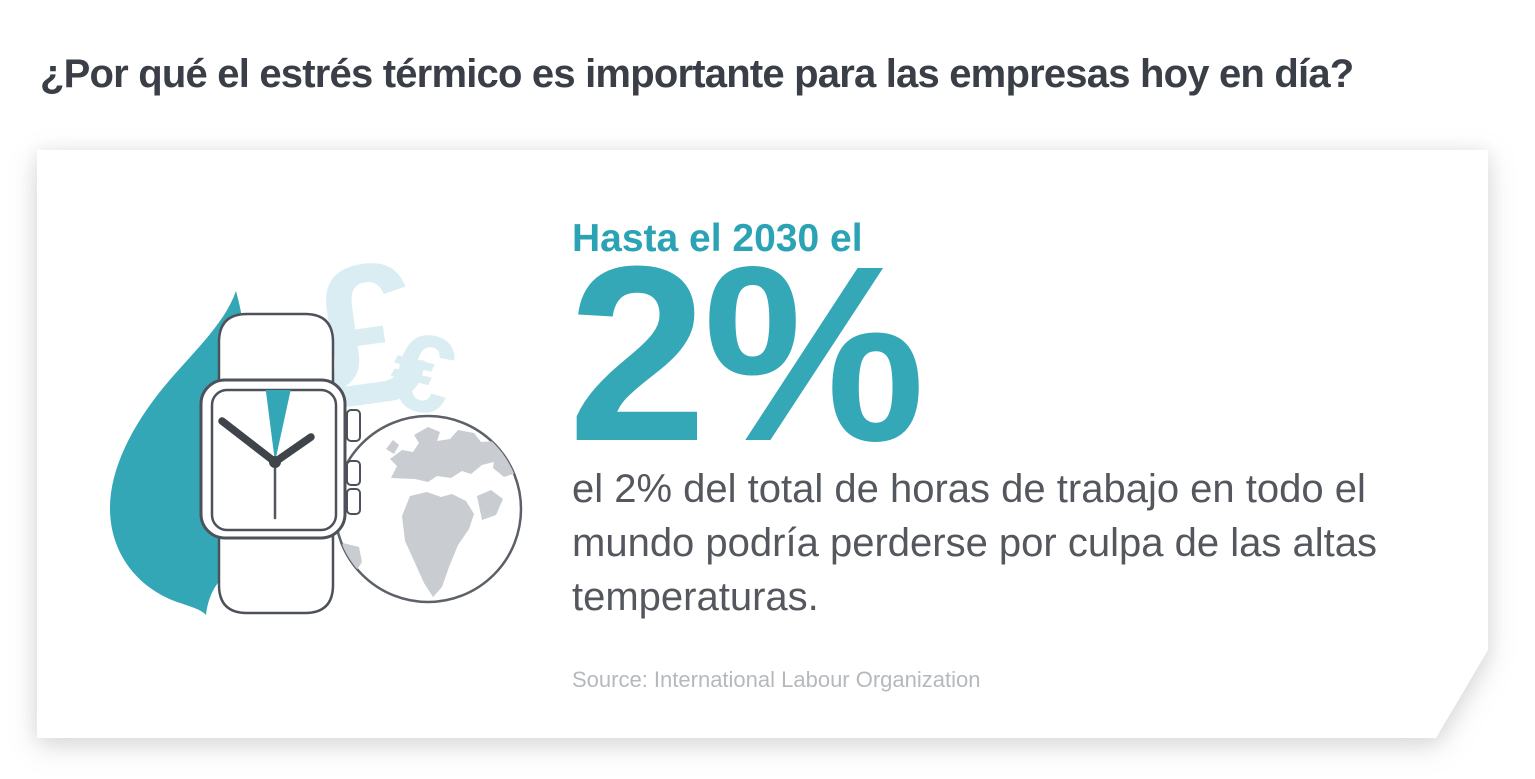 The height and width of the screenshot is (779, 1535). I want to click on globe-icon, so click(431, 509).